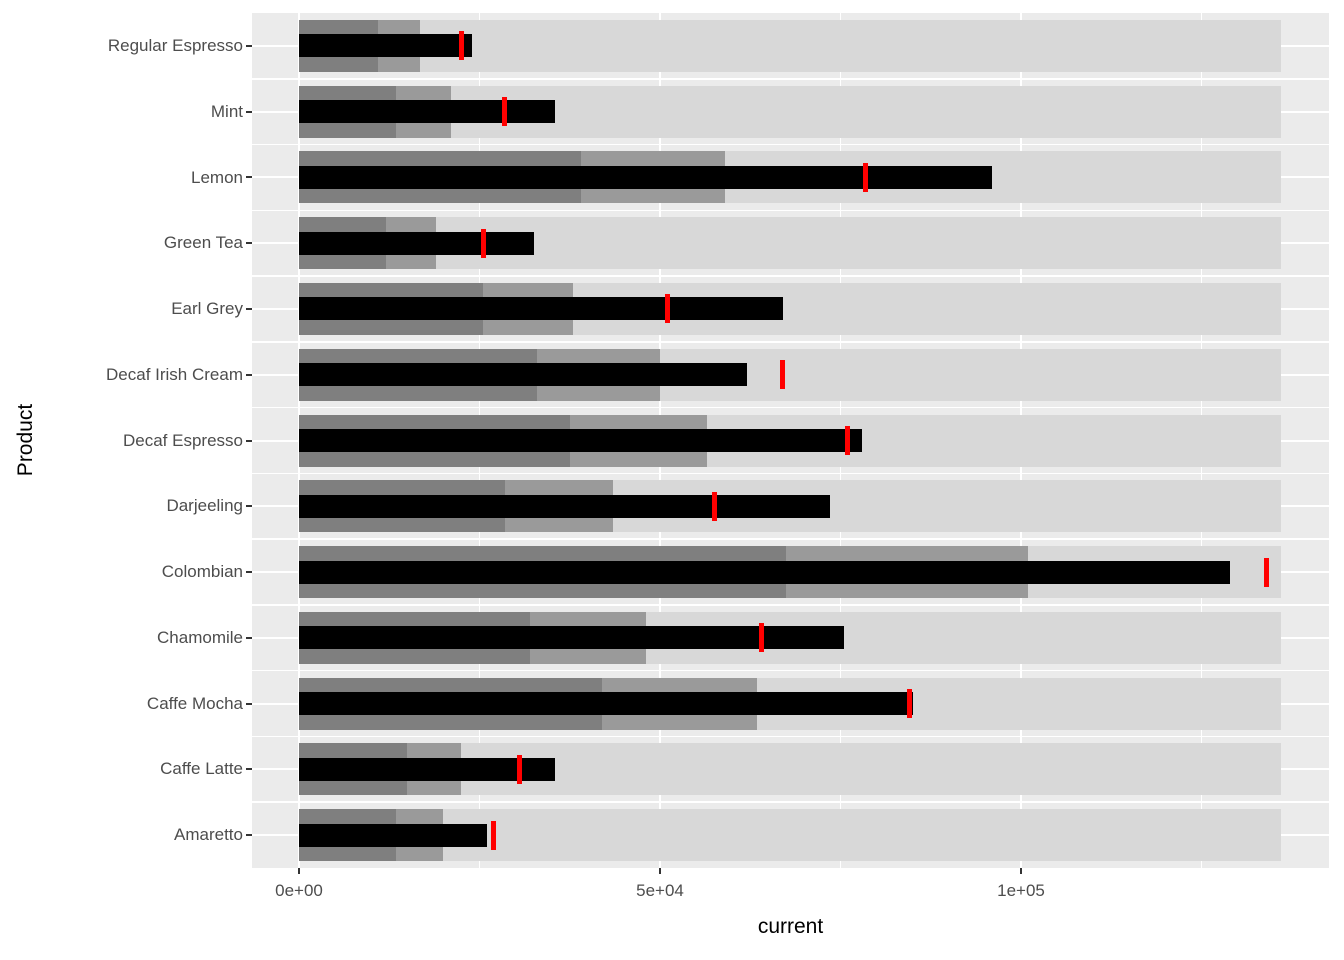 This screenshot has height=960, width=1344. Describe the element at coordinates (783, 375) in the screenshot. I see `target-marker-decaf-irish-cream` at that location.